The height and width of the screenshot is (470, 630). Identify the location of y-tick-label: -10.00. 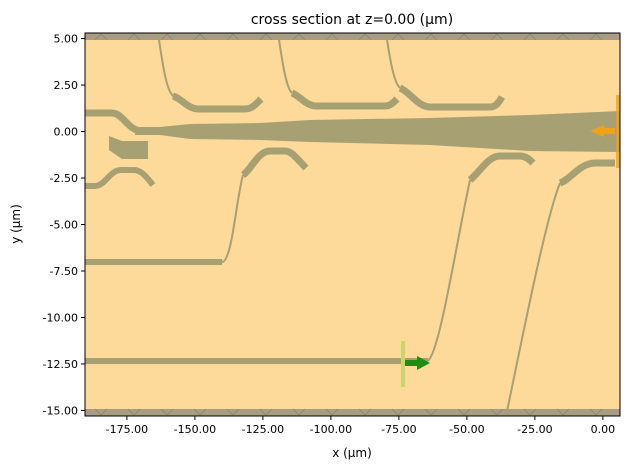
(60, 317).